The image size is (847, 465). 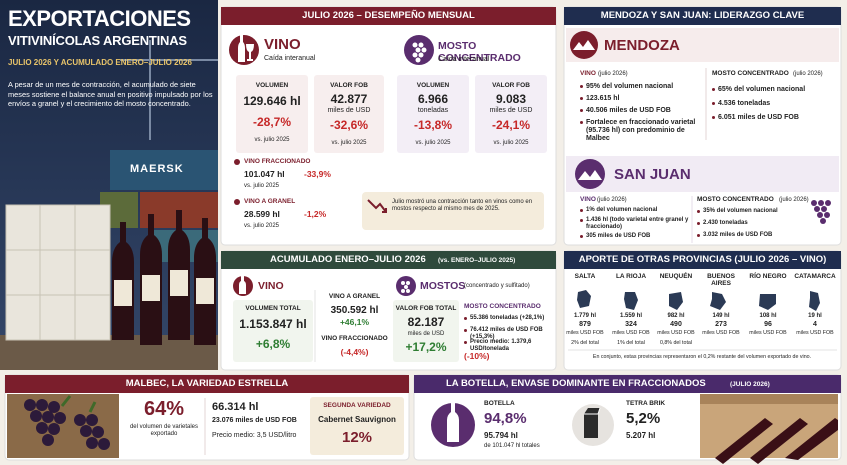 What do you see at coordinates (433, 99) in the screenshot?
I see `volumen-value: 6.966` at bounding box center [433, 99].